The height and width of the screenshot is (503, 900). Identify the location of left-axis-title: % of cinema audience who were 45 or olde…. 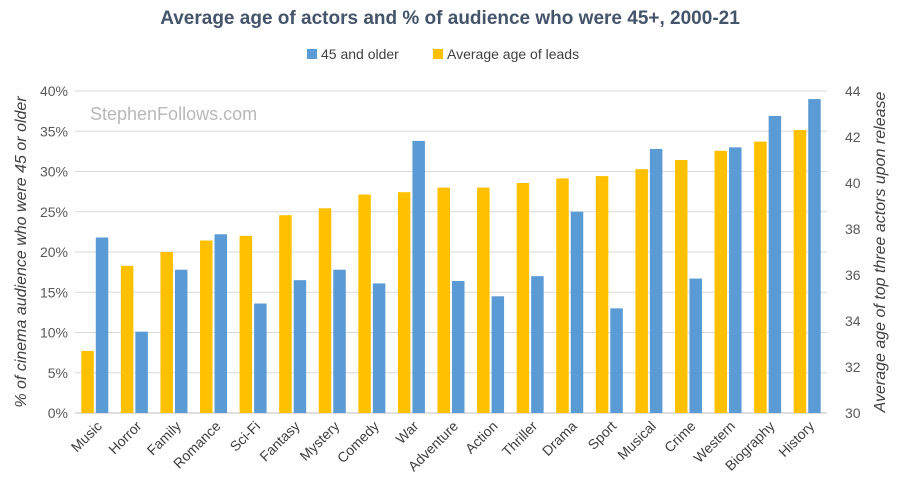
(21, 252).